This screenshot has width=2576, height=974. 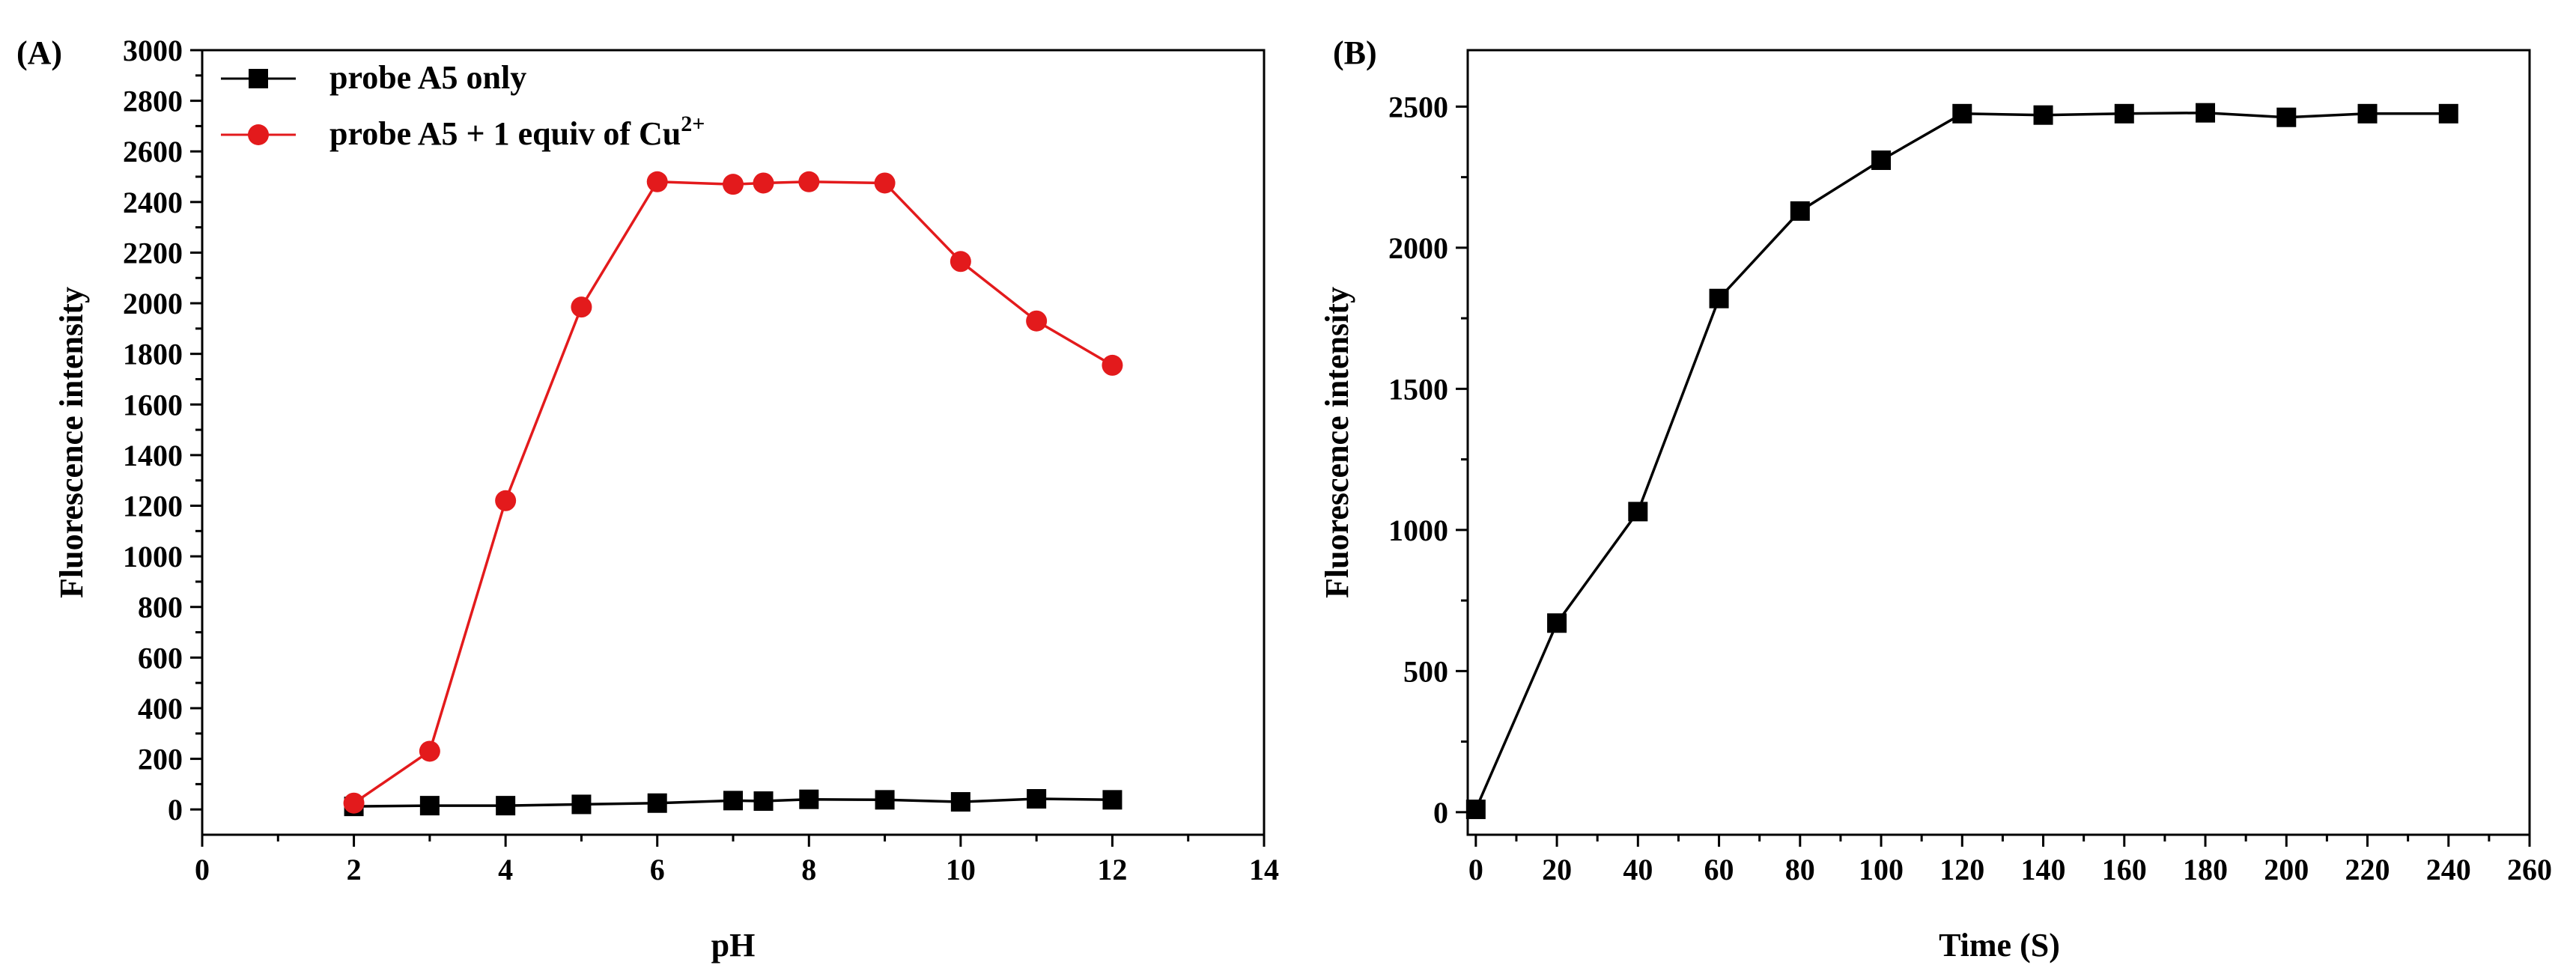 I want to click on panel-b-x-tick-label: 240, so click(x=2448, y=870).